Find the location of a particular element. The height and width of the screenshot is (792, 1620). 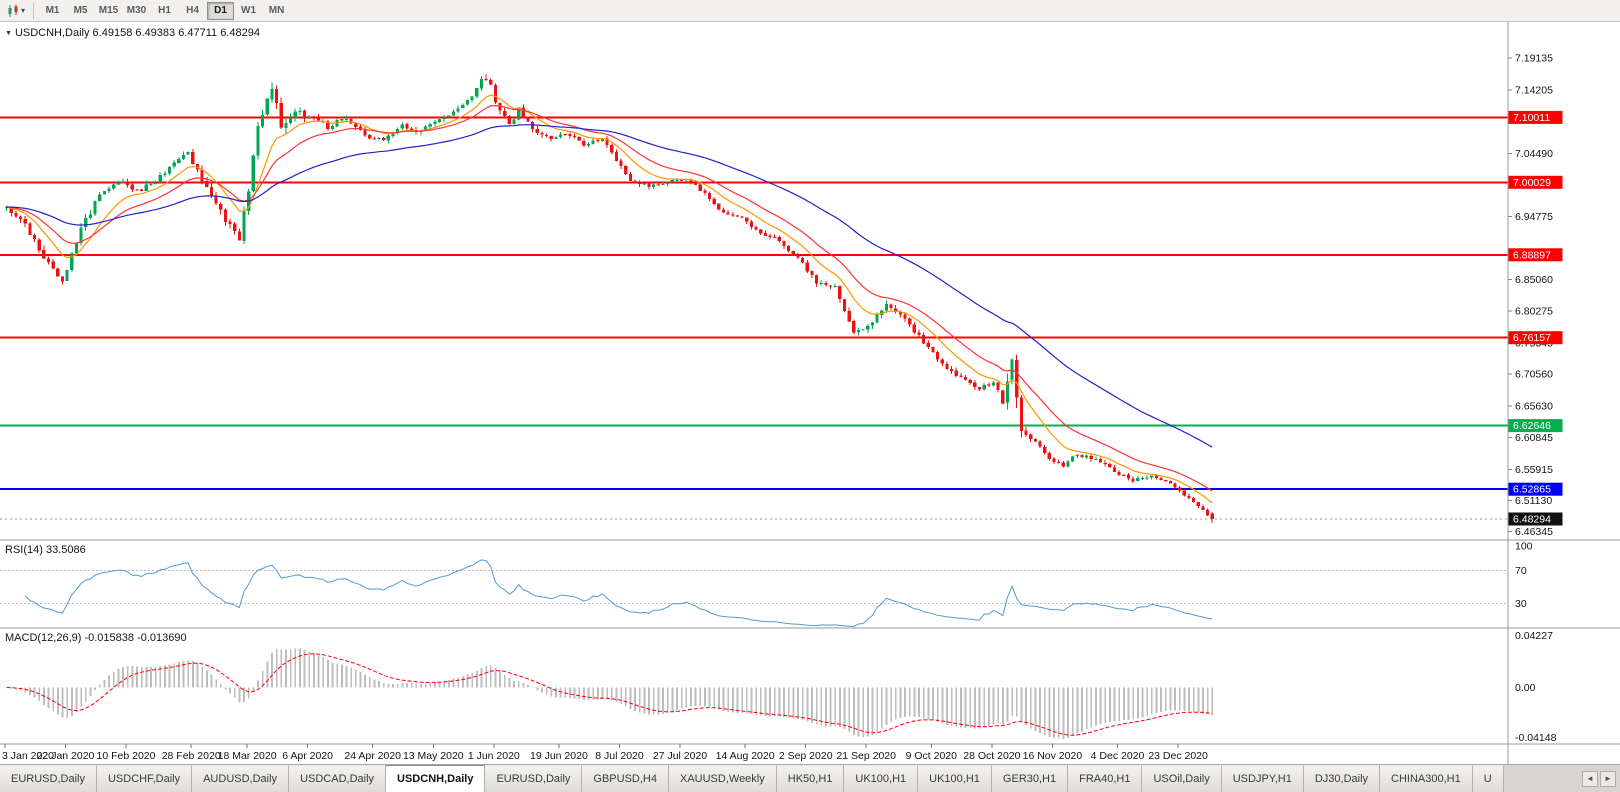

timeframe-button-mn: MN is located at coordinates (276, 10).